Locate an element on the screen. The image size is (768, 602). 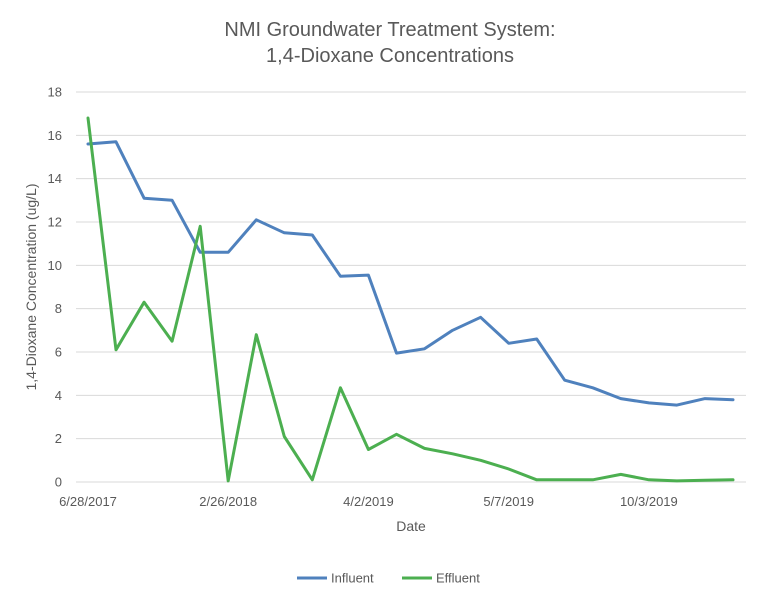
x-tick-label: 6/28/2017 is located at coordinates (88, 501).